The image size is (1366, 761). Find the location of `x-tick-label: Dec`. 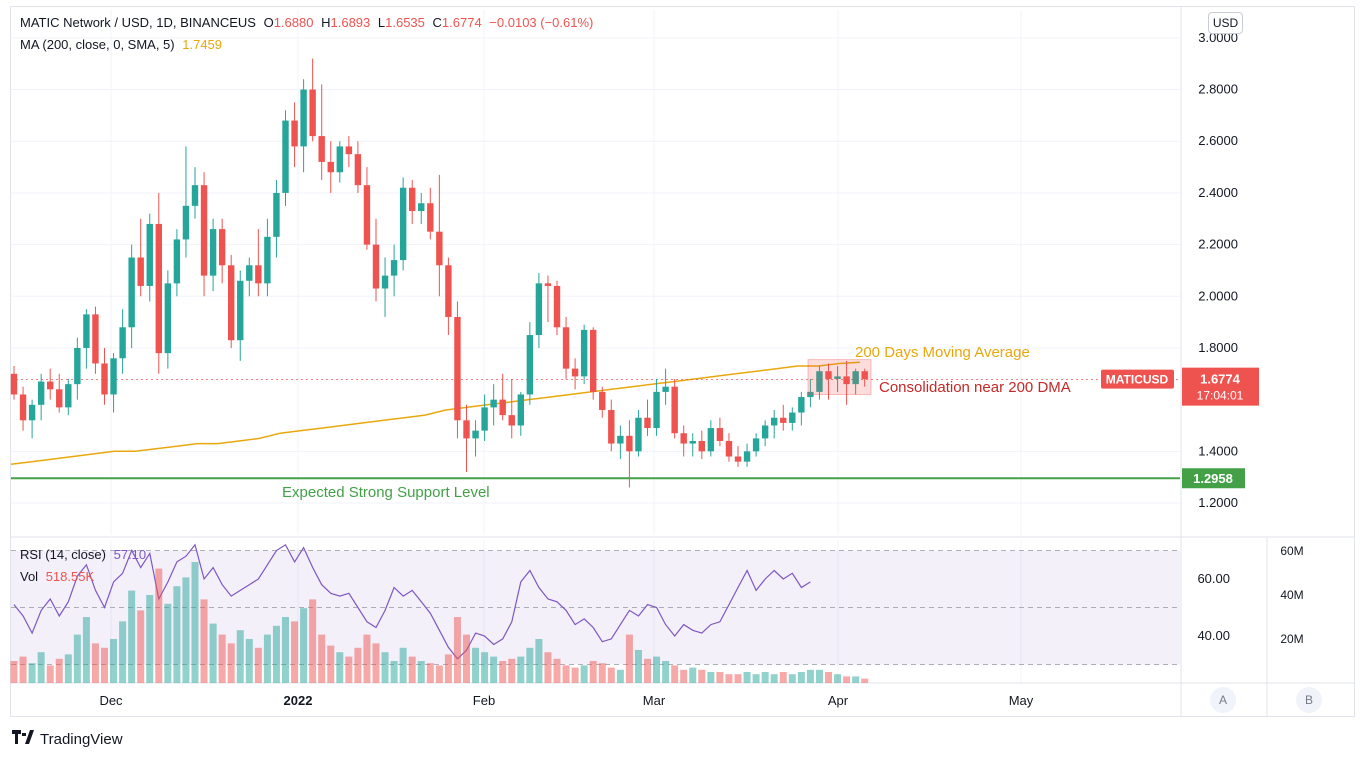

x-tick-label: Dec is located at coordinates (111, 700).